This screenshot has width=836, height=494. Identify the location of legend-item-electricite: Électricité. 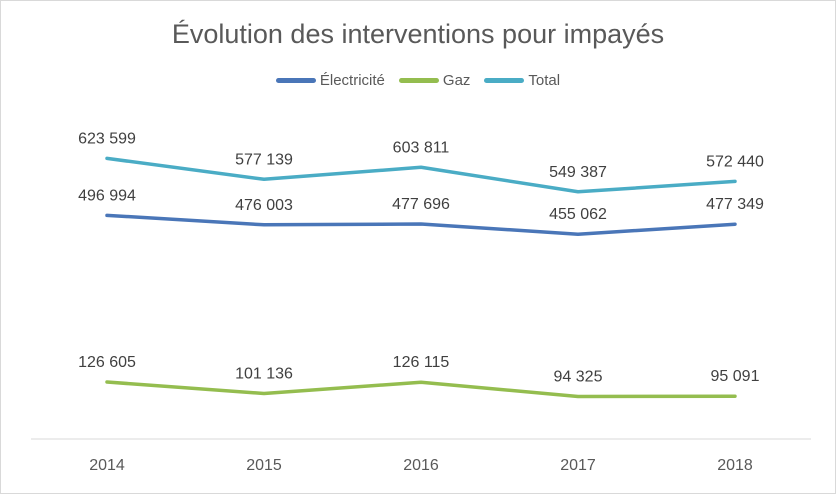
(330, 80).